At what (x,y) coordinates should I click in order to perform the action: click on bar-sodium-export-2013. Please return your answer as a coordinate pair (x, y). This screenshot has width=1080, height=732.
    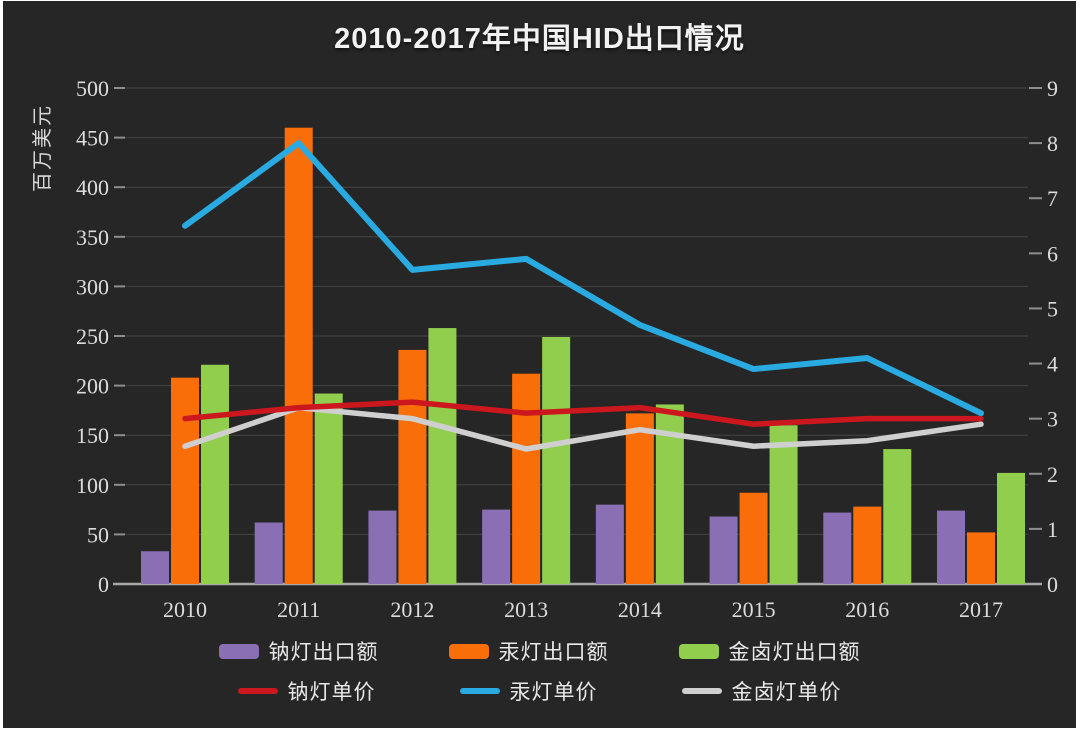
    Looking at the image, I should click on (496, 546).